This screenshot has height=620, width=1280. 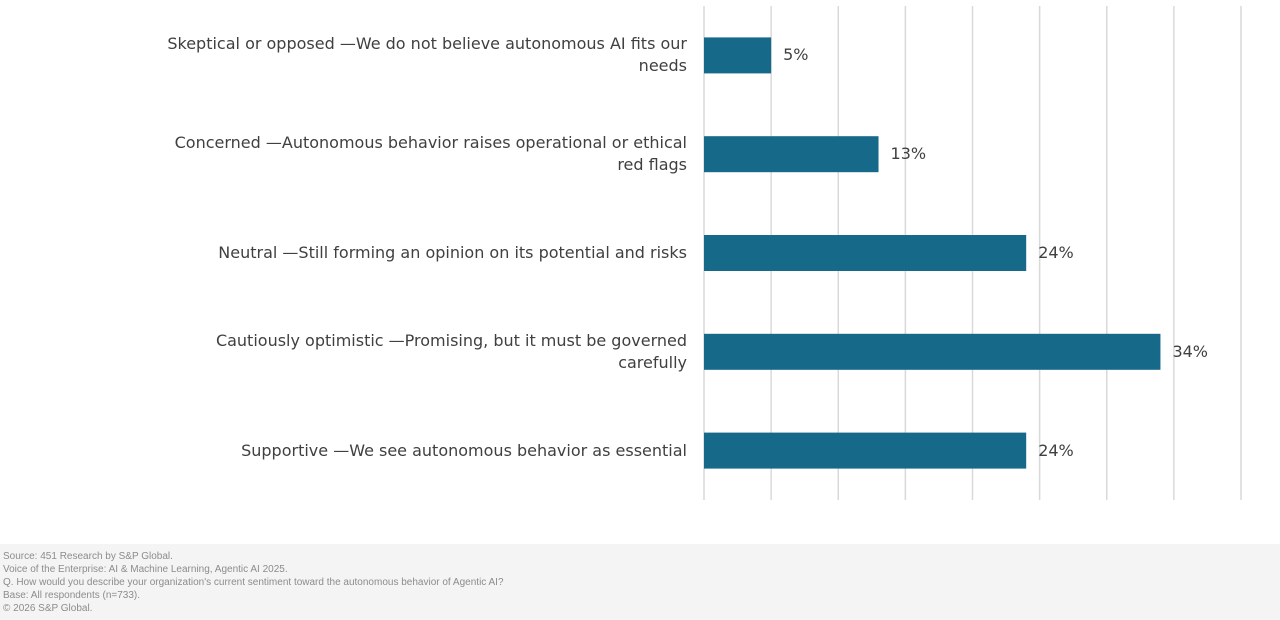 What do you see at coordinates (88, 556) in the screenshot?
I see `footer-source: Source: 451 Research by S&P Global.` at bounding box center [88, 556].